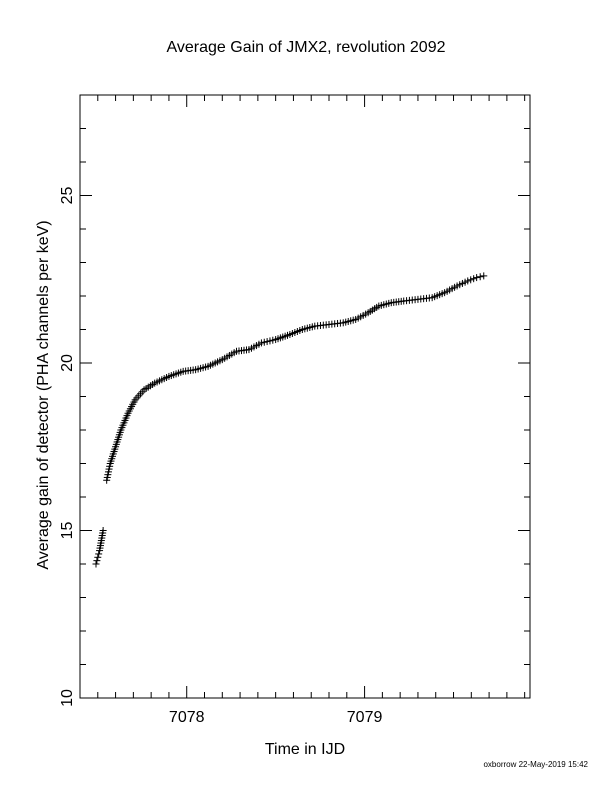 The width and height of the screenshot is (612, 792). Describe the element at coordinates (67, 531) in the screenshot. I see `y-tick-label: 15` at that location.